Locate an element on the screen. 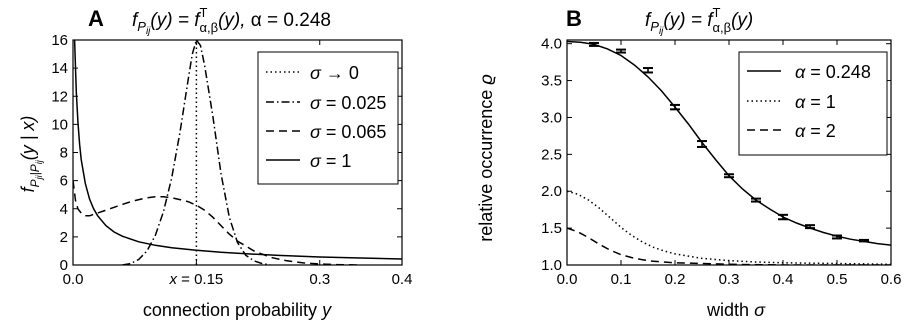 Image resolution: width=917 pixels, height=324 pixels. panel-a-xtick-label-3: 0.4 is located at coordinates (402, 279).